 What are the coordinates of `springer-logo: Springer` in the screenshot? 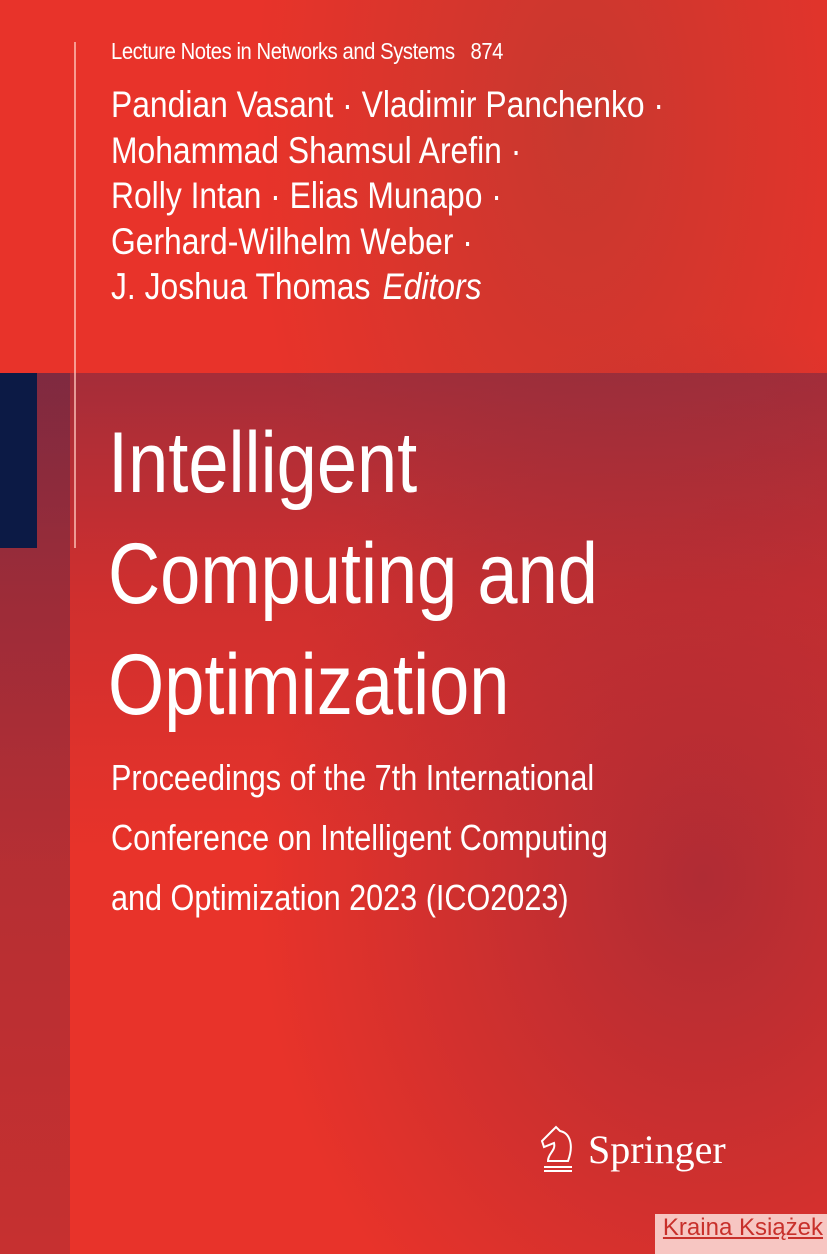 It's located at (632, 1149).